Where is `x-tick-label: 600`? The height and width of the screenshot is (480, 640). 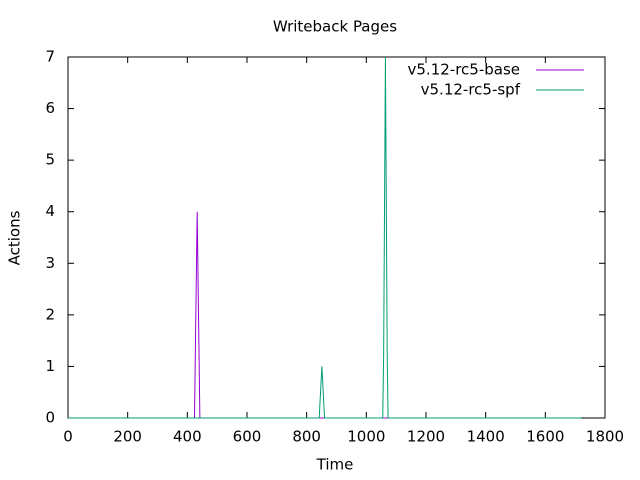 x-tick-label: 600 is located at coordinates (247, 437).